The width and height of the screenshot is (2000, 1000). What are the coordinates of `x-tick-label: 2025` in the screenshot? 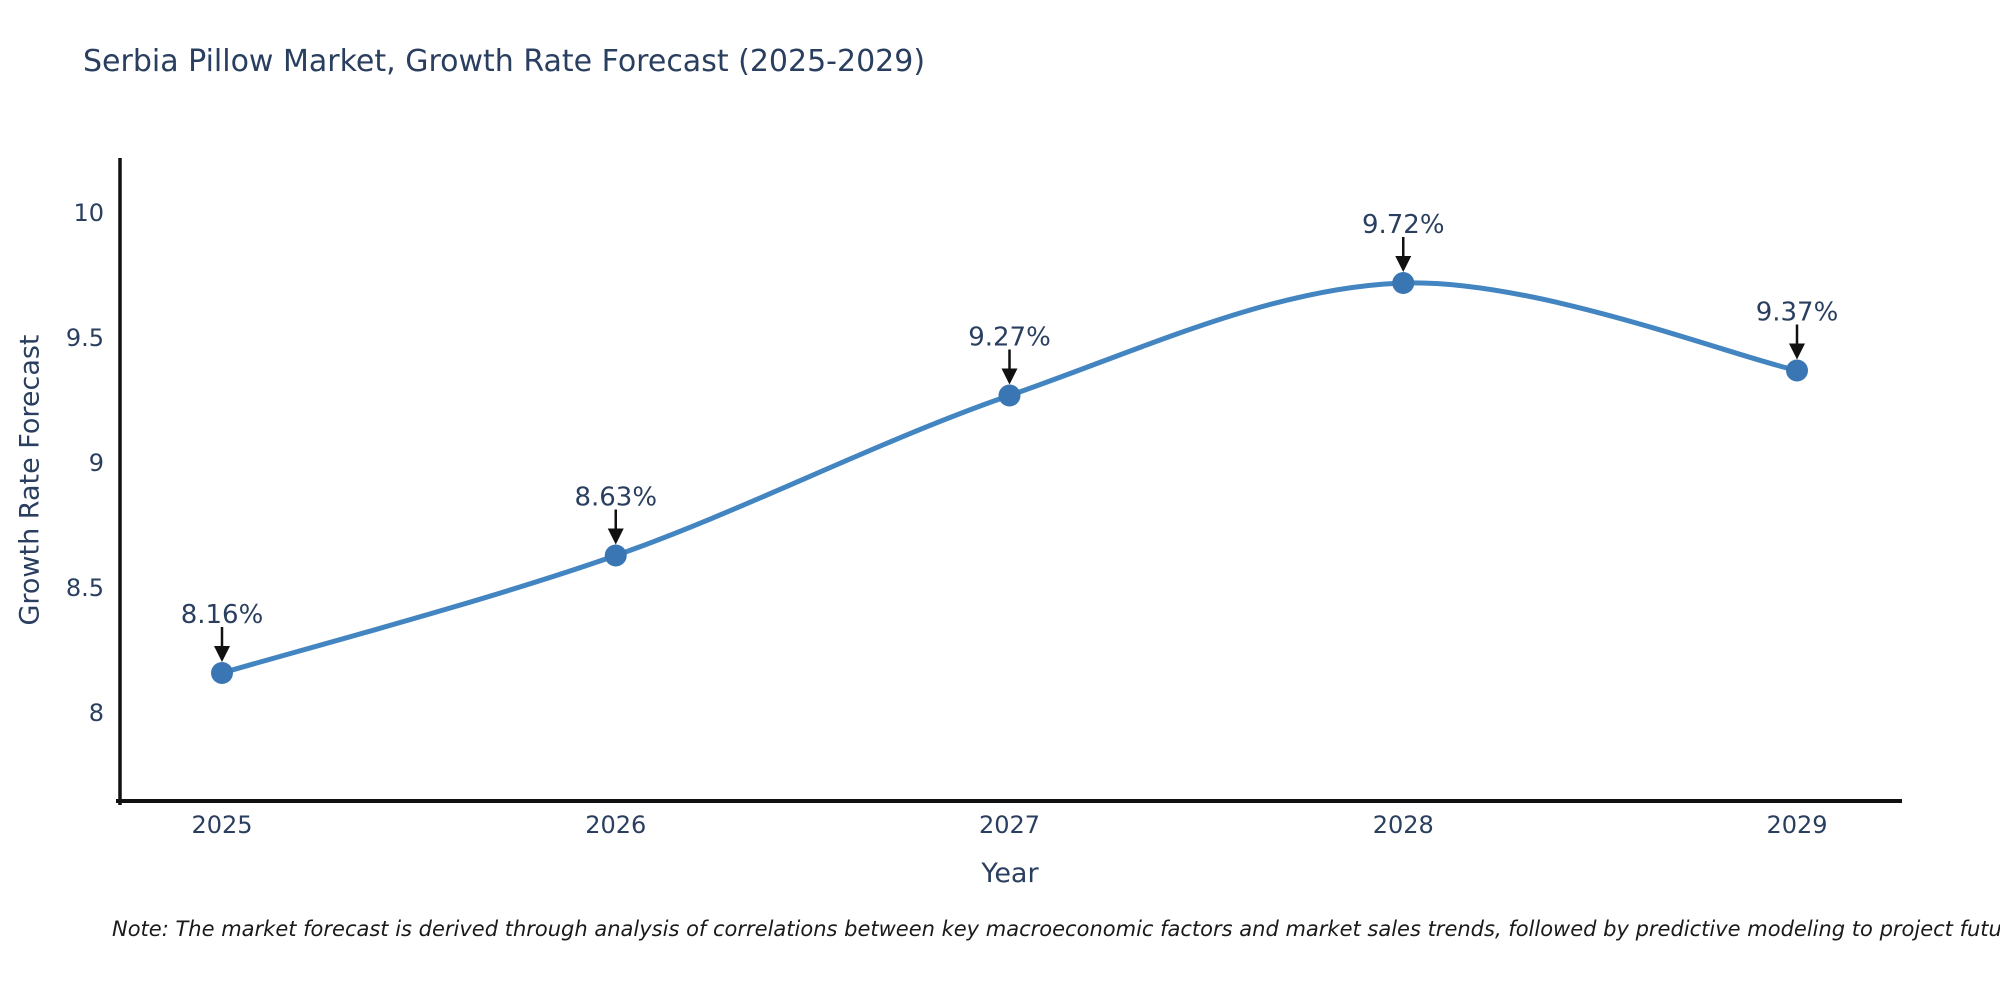 It's located at (221, 825).